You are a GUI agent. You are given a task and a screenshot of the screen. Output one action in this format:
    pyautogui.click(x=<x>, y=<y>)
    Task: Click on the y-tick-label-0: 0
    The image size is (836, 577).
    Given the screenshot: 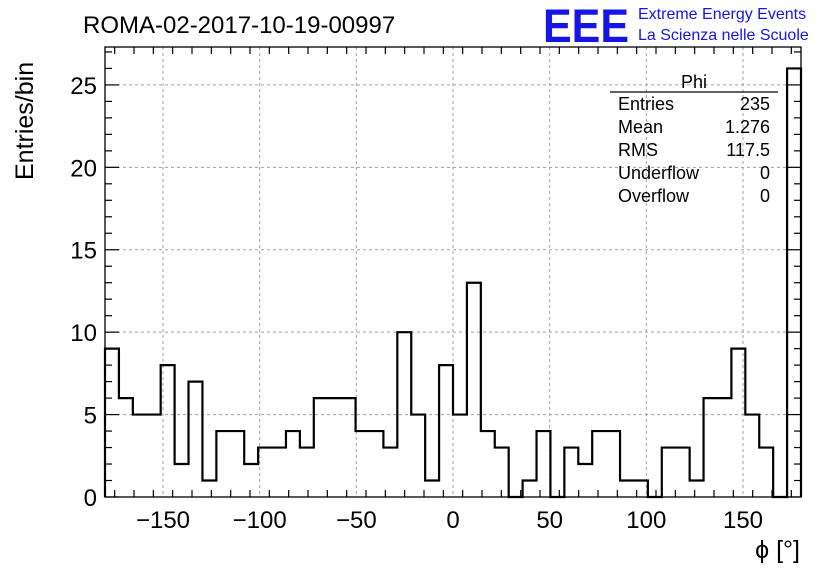 What is the action you would take?
    pyautogui.click(x=90, y=498)
    